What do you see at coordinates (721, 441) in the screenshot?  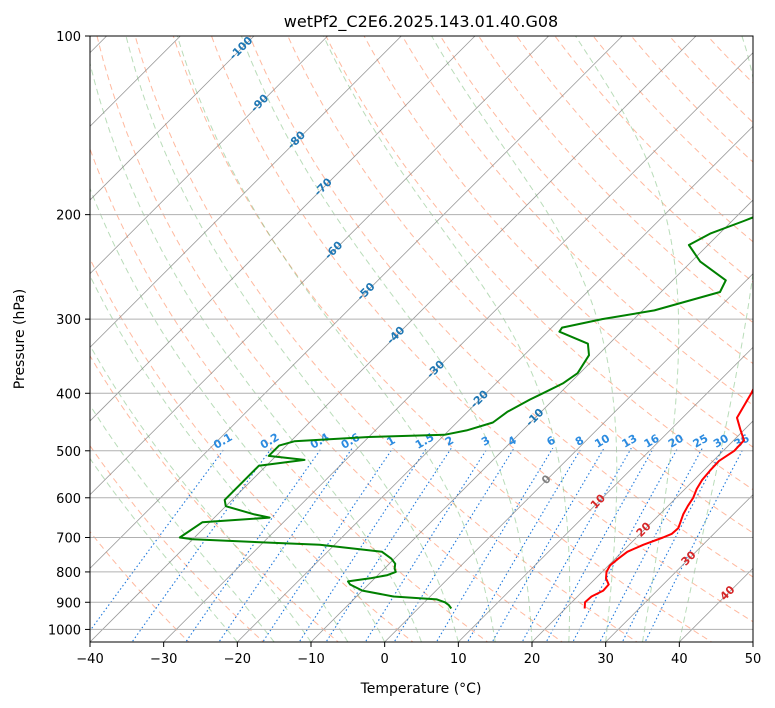 I see `mixing-ratio-label: 30` at bounding box center [721, 441].